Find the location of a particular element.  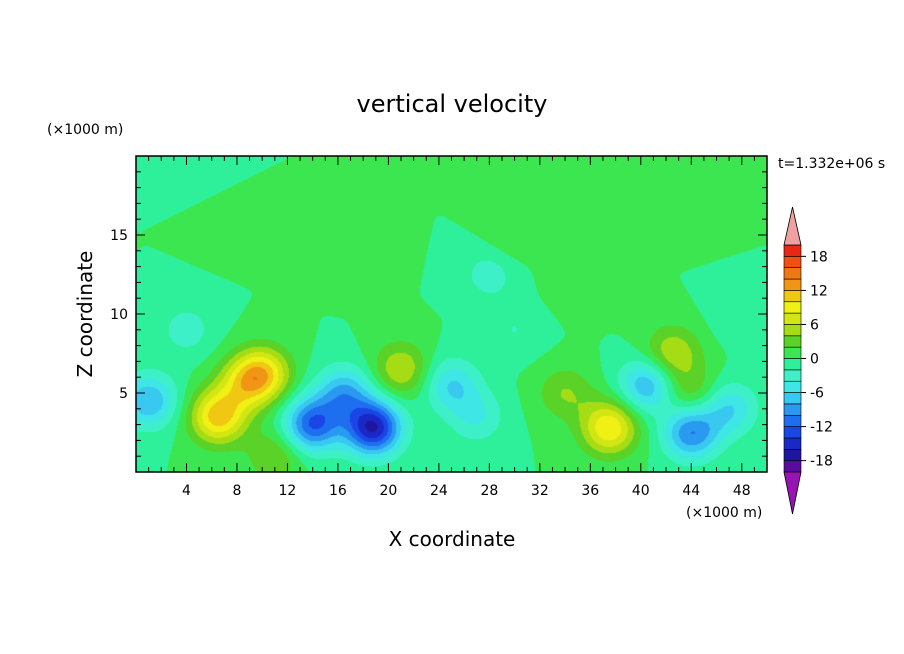

x-tick-label: 48 is located at coordinates (742, 491).